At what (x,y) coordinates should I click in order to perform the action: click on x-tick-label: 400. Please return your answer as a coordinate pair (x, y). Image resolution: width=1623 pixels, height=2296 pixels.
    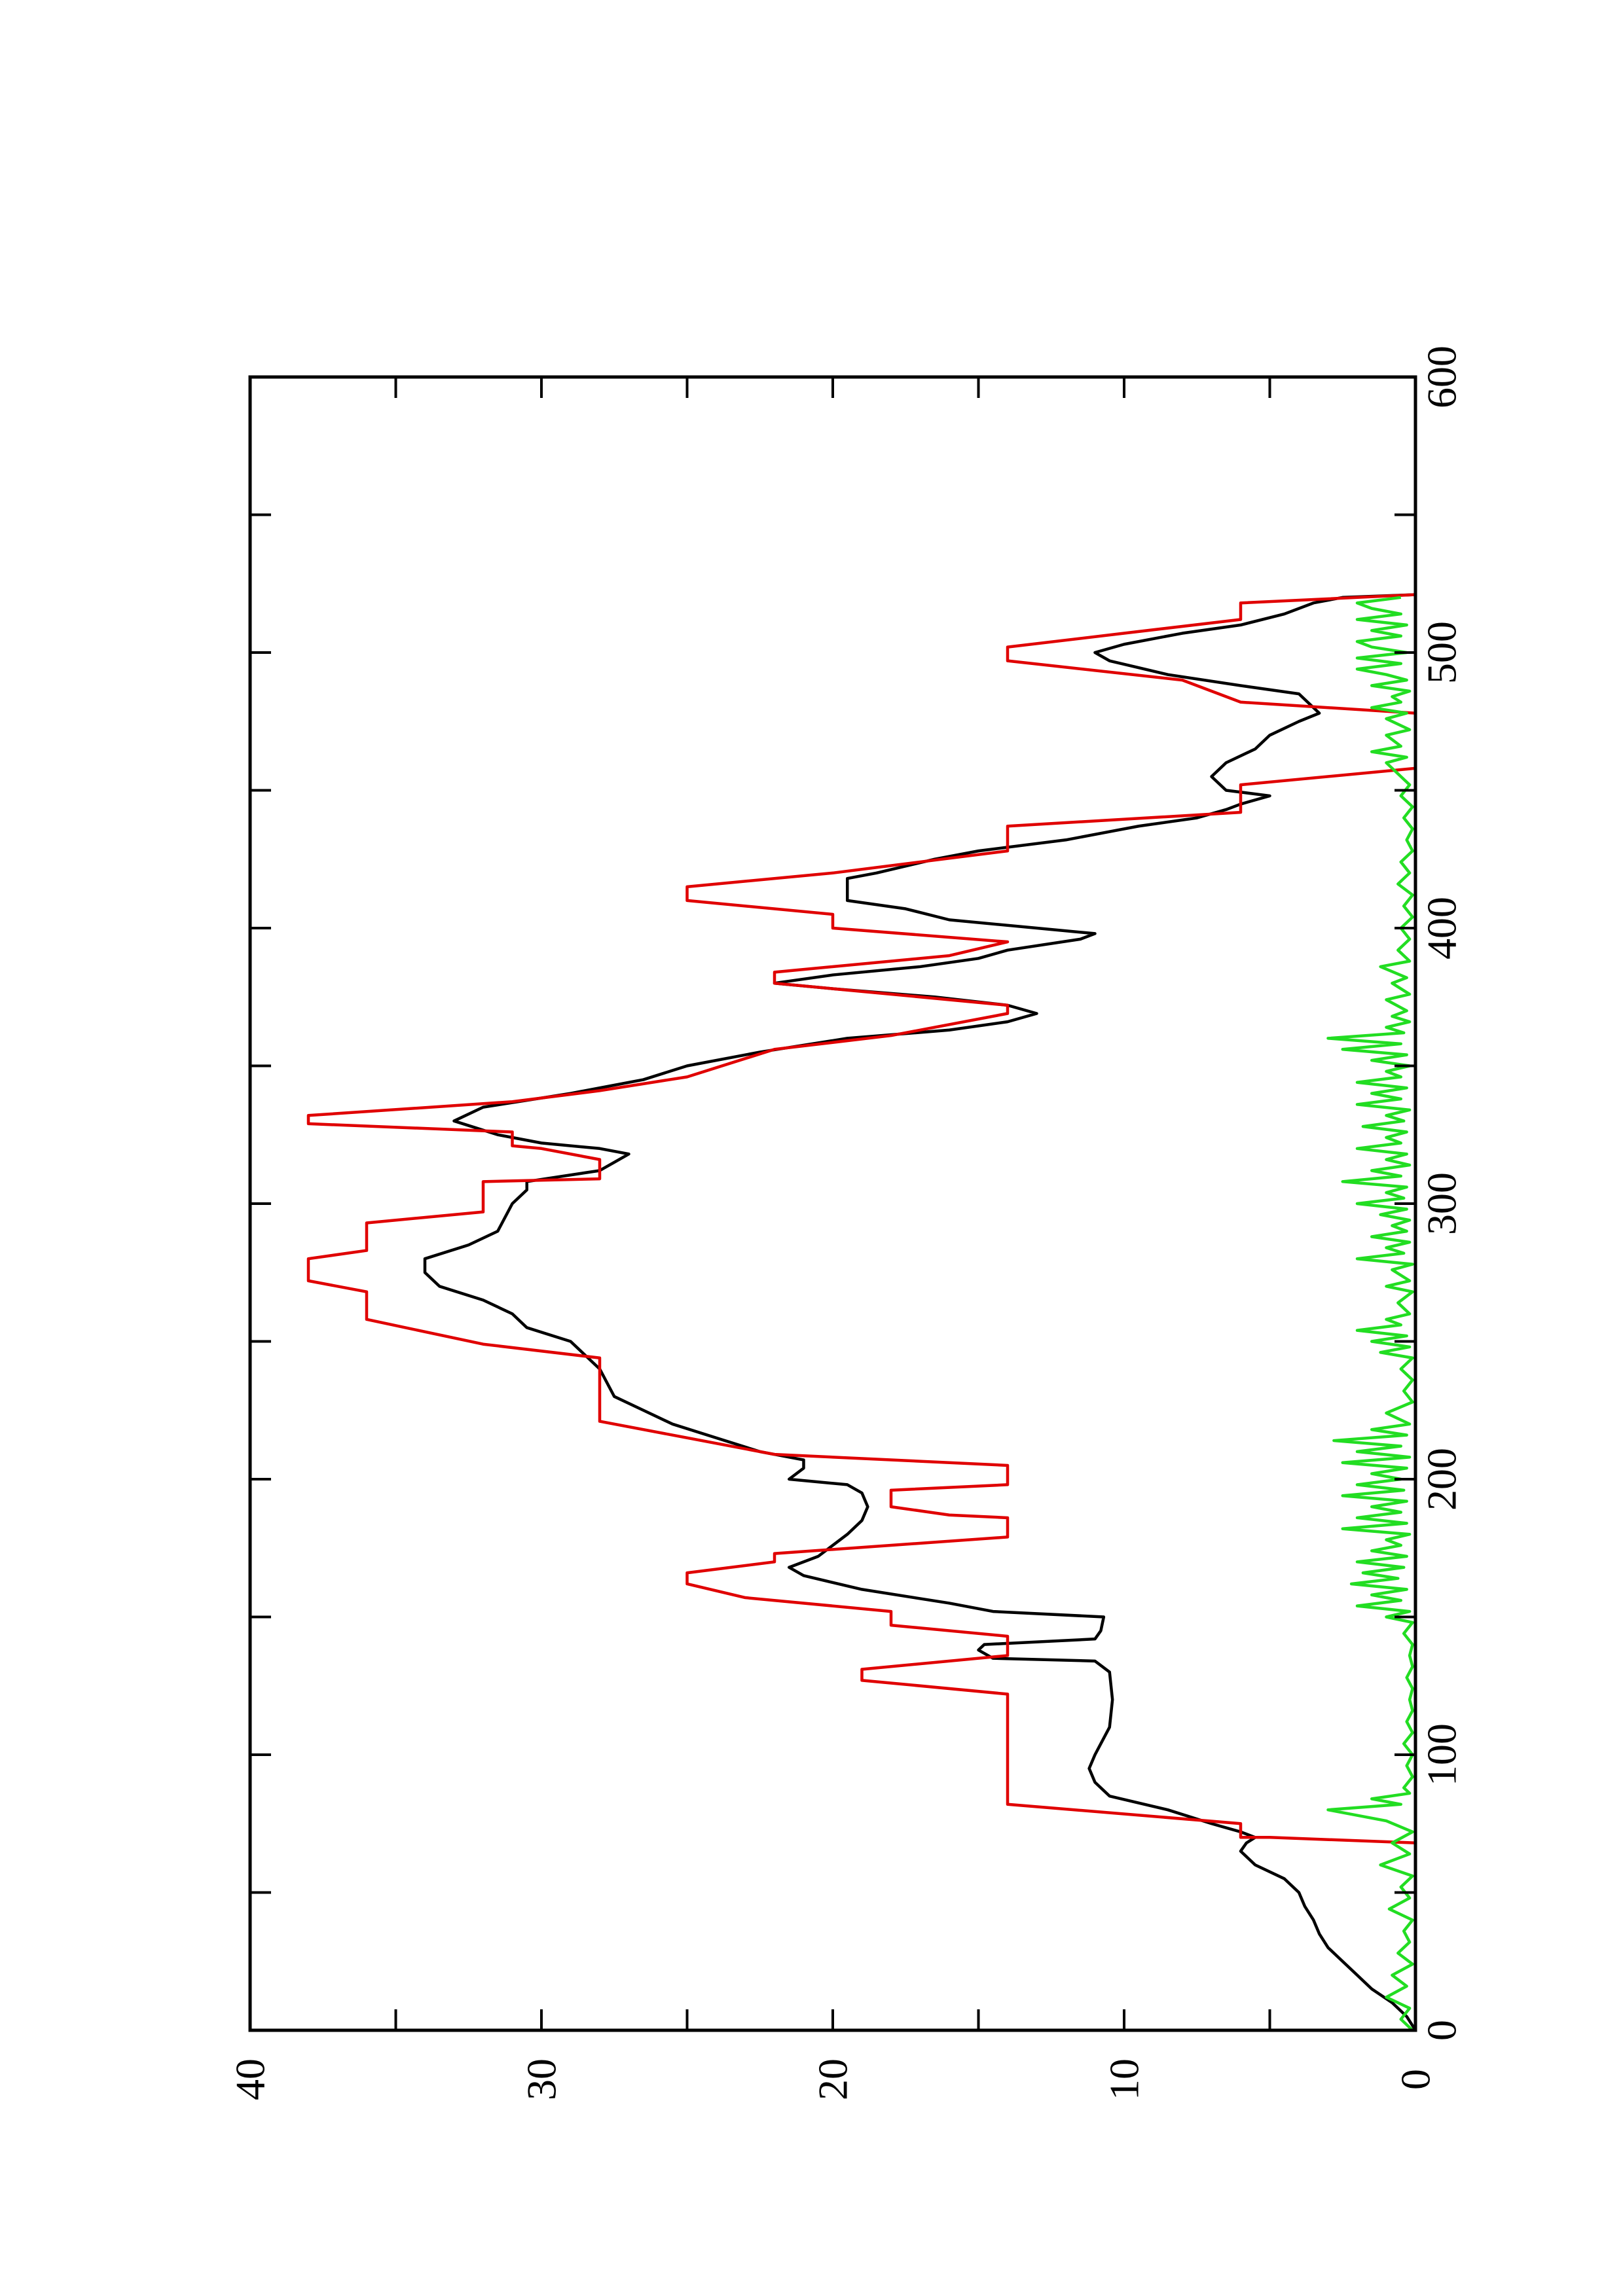
    Looking at the image, I should click on (1442, 928).